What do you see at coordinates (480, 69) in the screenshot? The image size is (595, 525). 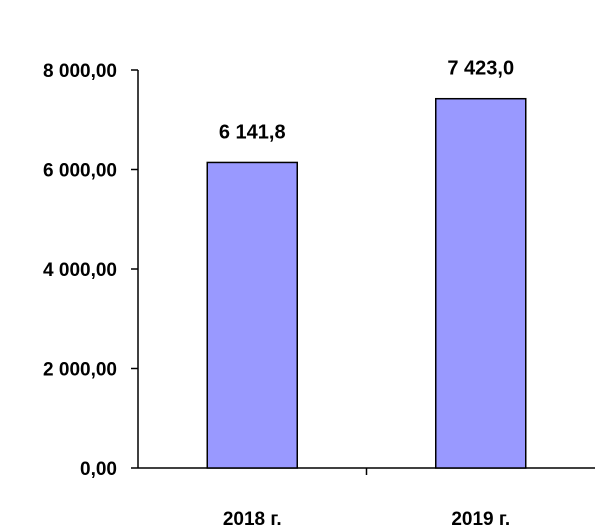 I see `bar-value-label: 7 423,0` at bounding box center [480, 69].